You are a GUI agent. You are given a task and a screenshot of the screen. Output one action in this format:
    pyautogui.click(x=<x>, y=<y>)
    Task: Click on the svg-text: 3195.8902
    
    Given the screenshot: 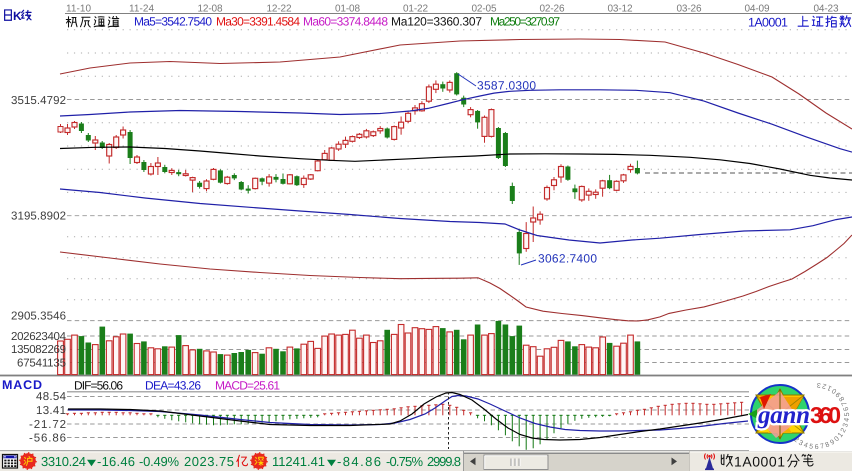 What is the action you would take?
    pyautogui.click(x=38, y=216)
    